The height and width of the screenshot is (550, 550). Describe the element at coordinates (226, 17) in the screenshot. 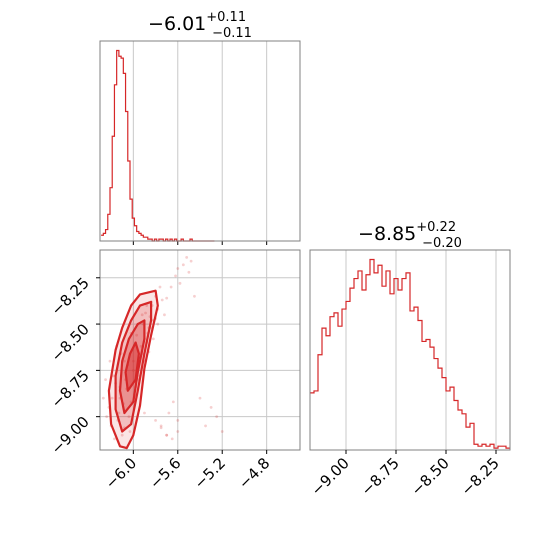

I see `param1-upper-error: +0.11` at that location.